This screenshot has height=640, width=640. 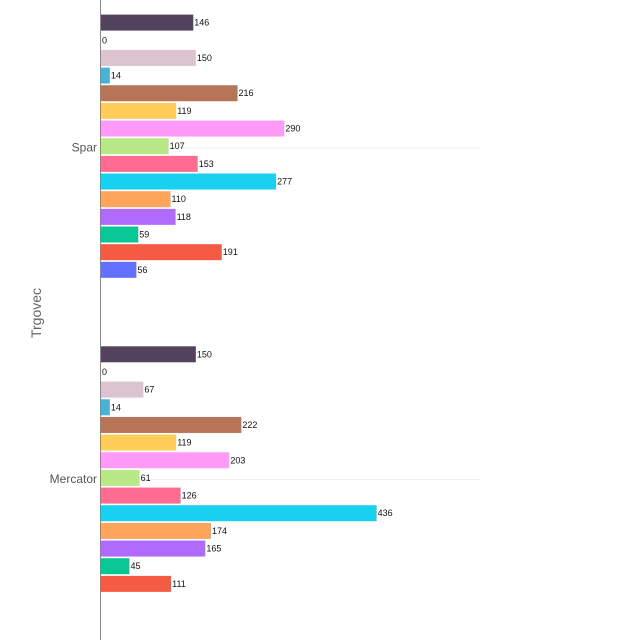 I want to click on data-label: 146, so click(x=201, y=23).